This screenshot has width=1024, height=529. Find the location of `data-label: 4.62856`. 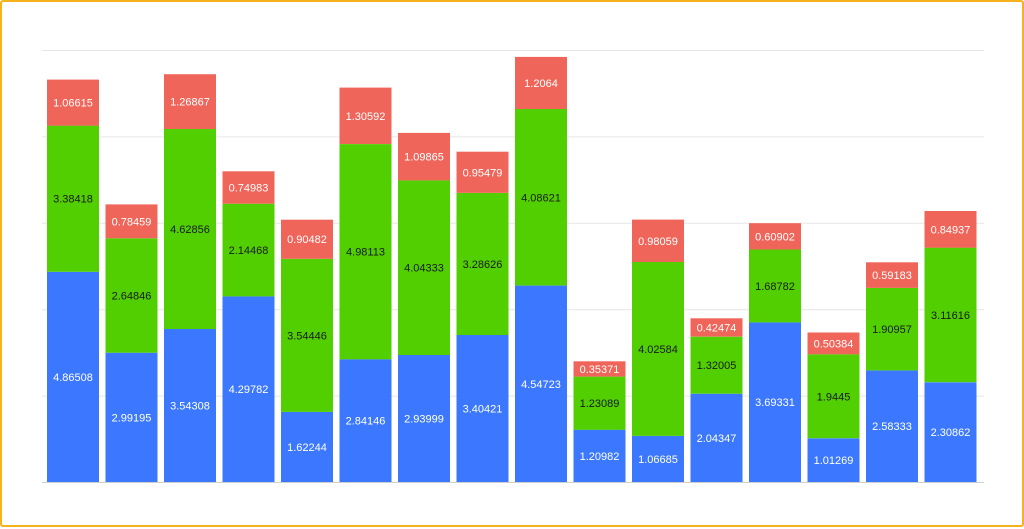

data-label: 4.62856 is located at coordinates (190, 230).